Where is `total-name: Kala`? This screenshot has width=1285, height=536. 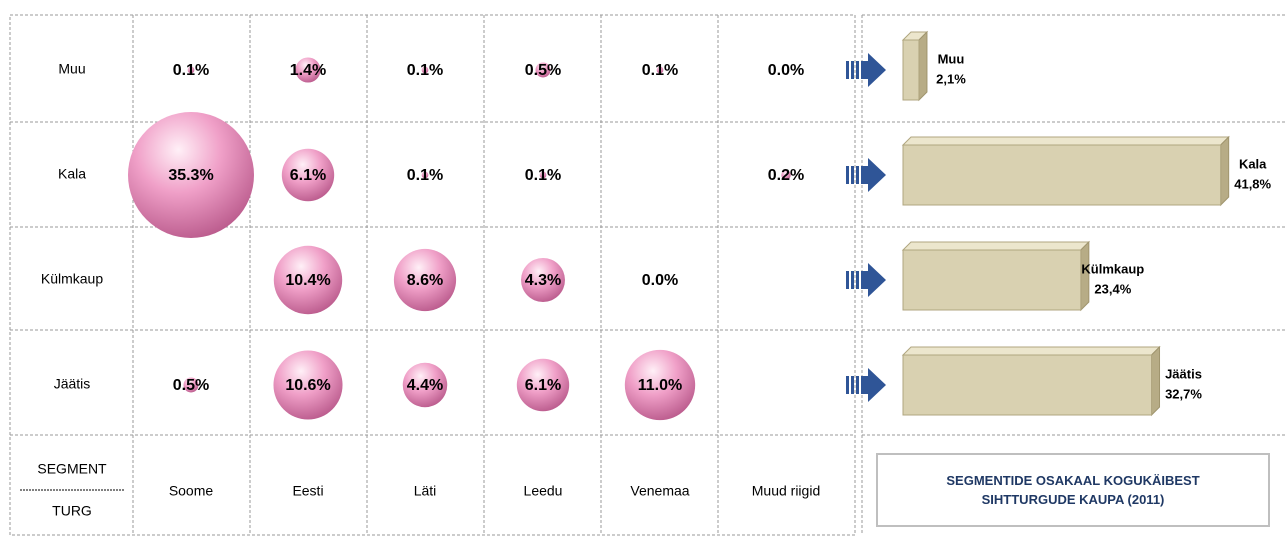
total-name: Kala is located at coordinates (1253, 163).